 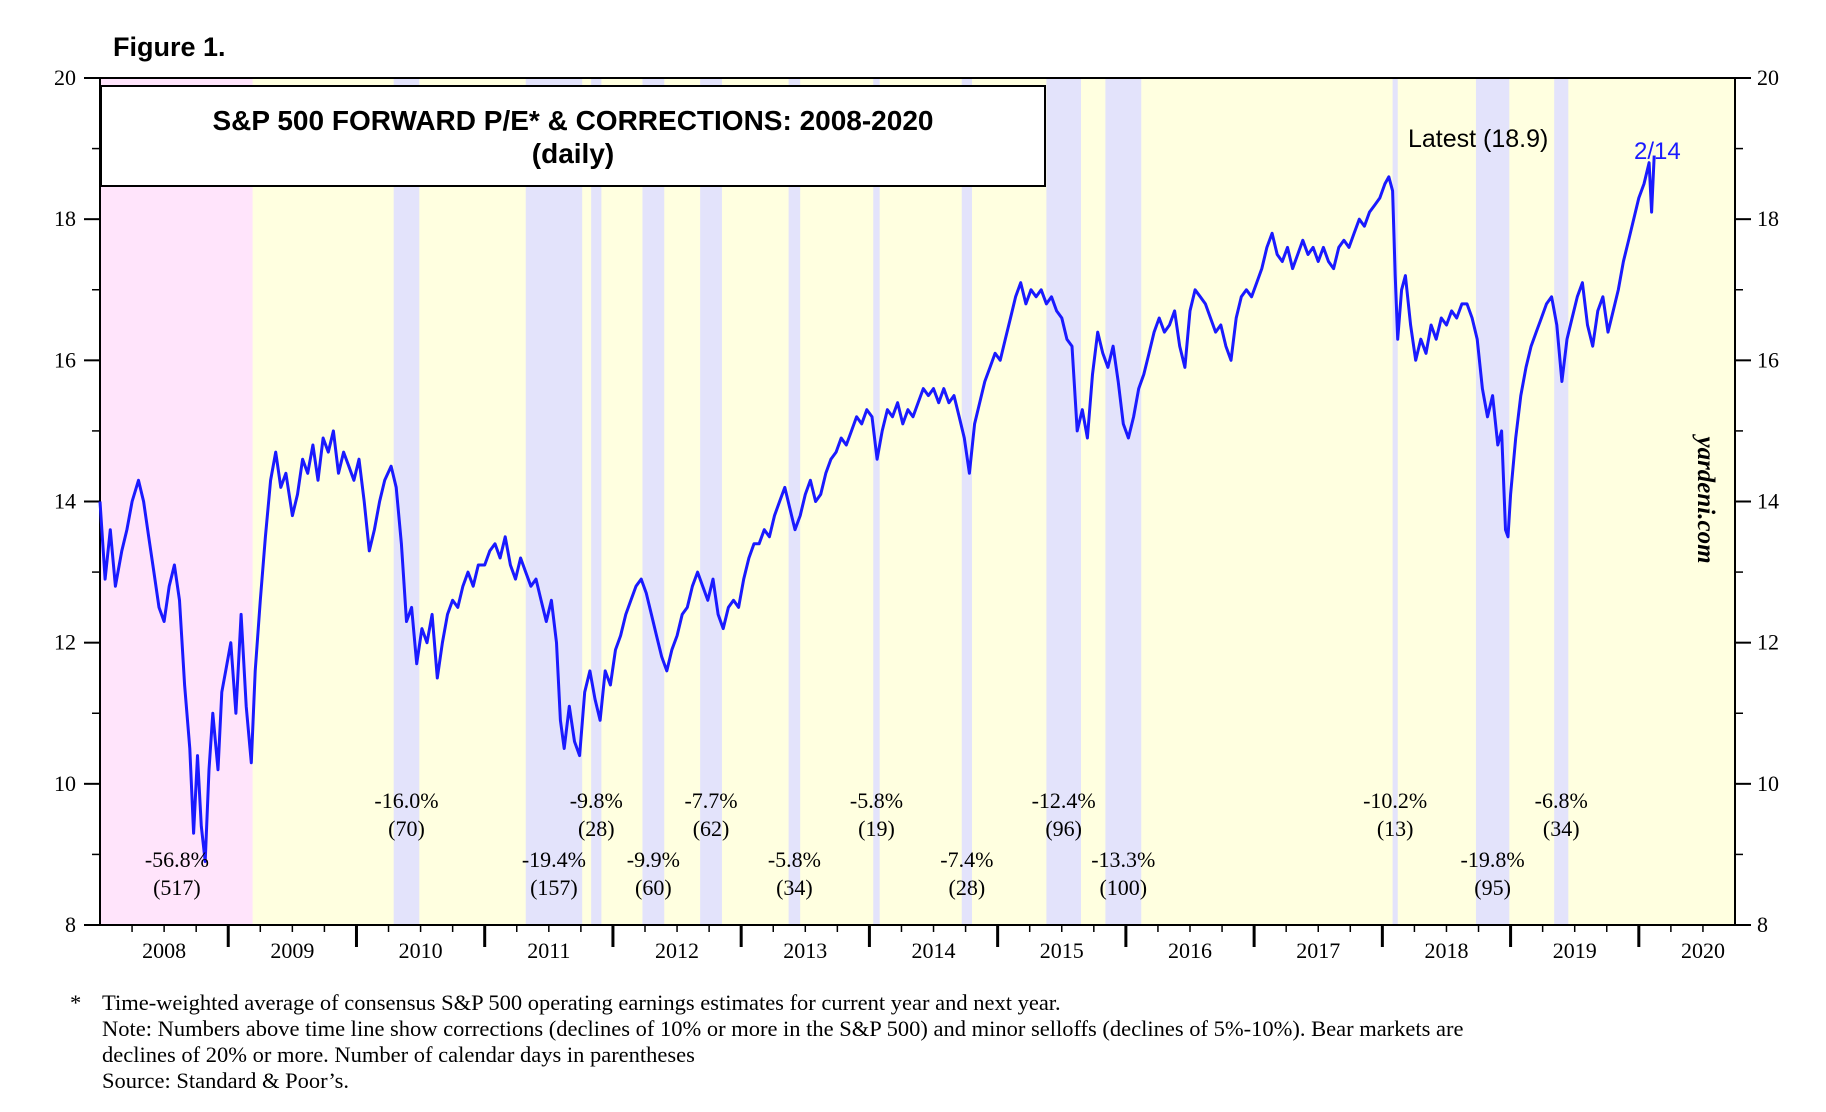 I want to click on correction-pct-label: -56.8%, so click(x=177, y=859).